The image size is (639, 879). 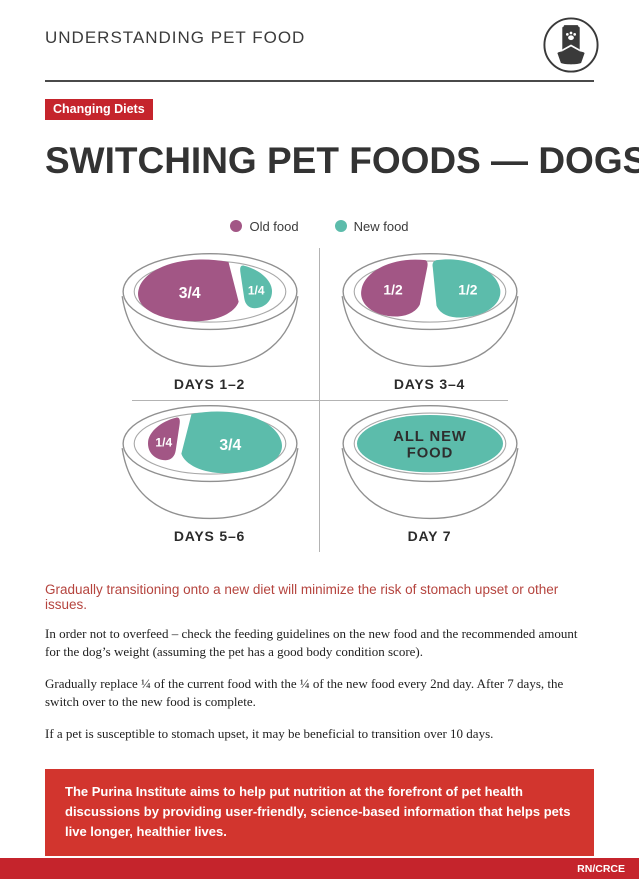 I want to click on legend: Old food New food, so click(x=319, y=226).